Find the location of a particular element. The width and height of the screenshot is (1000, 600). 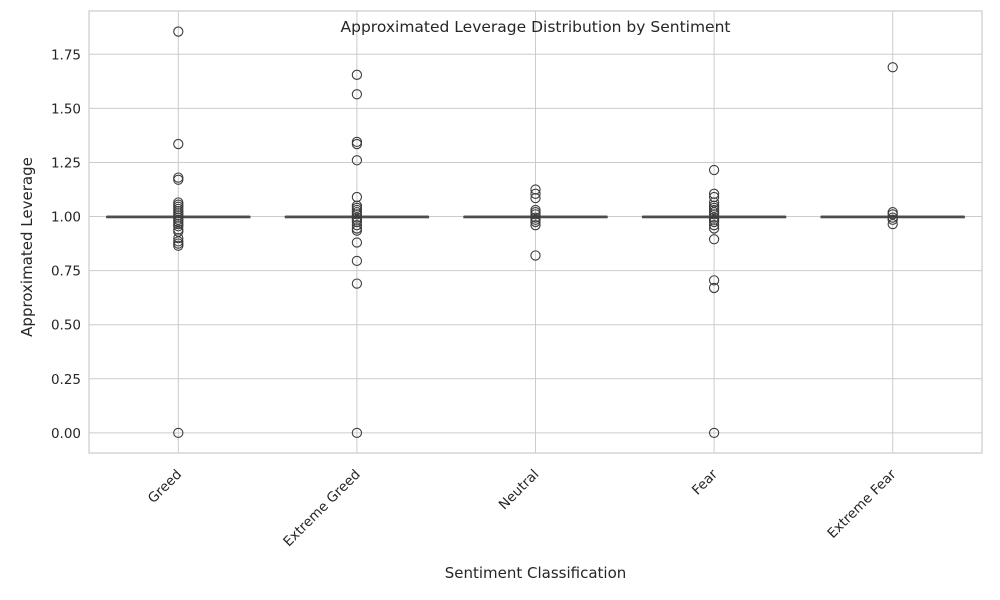

x-tick-label: Neutral is located at coordinates (519, 490).